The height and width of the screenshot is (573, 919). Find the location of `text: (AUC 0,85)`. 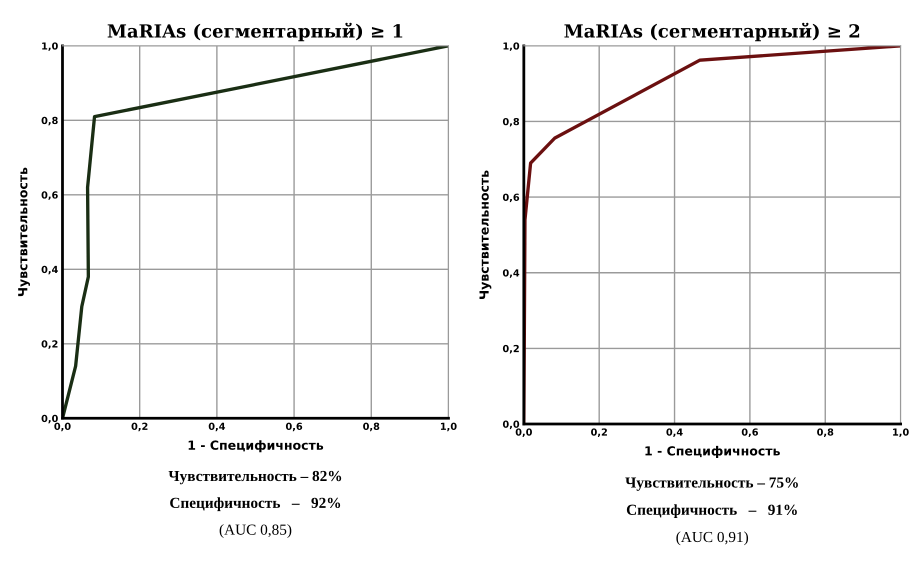

text: (AUC 0,85) is located at coordinates (256, 531).